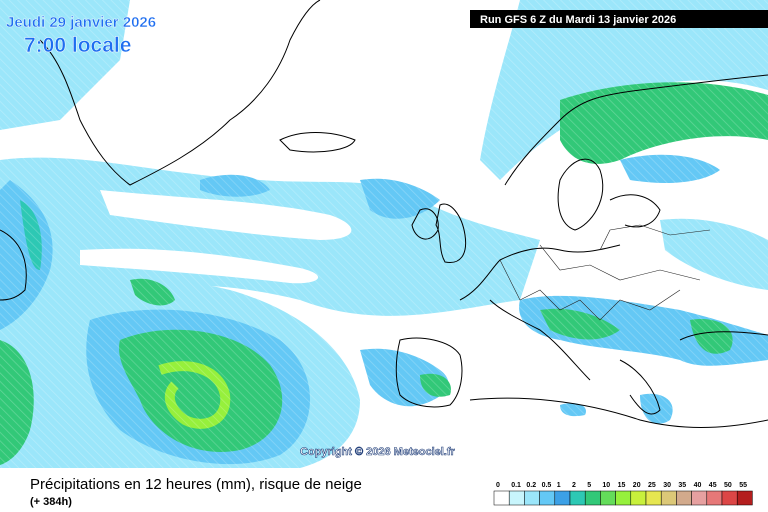 This screenshot has width=768, height=512. I want to click on legend-label: 45, so click(713, 485).